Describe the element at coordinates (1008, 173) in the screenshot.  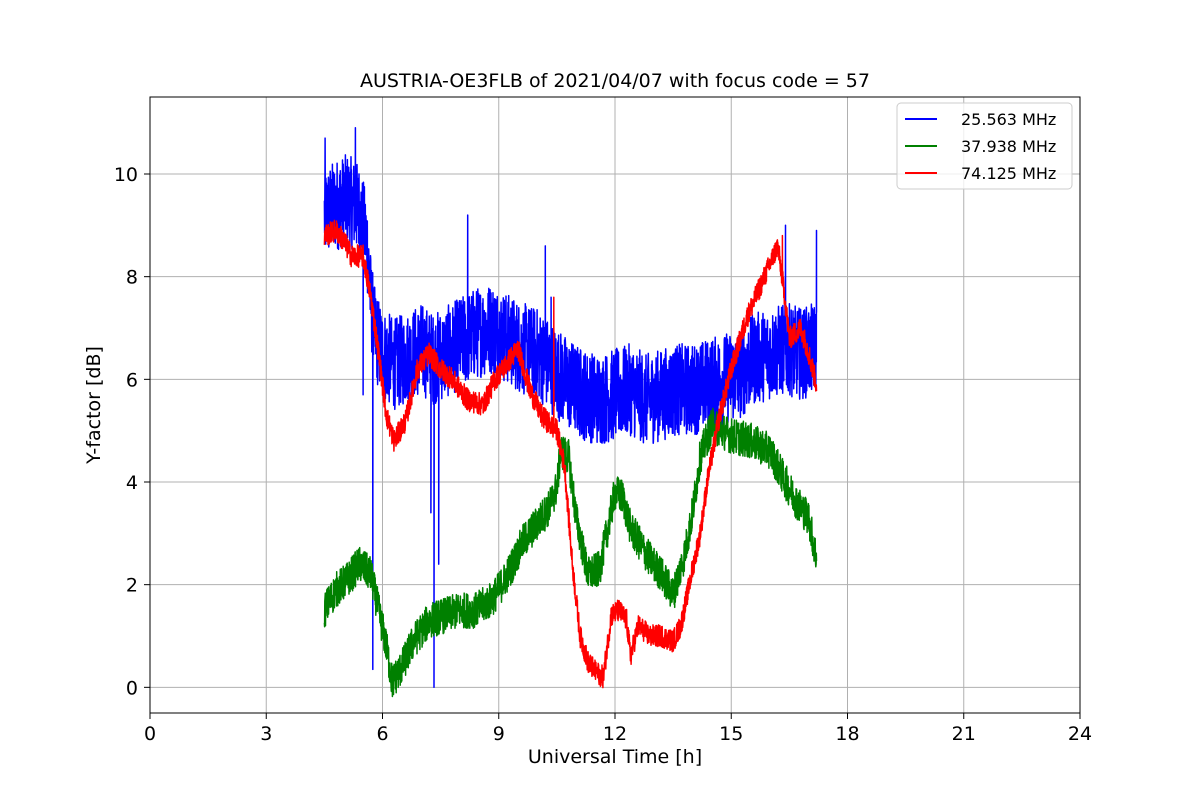
I see `legend-entry: 74.125 MHz` at that location.